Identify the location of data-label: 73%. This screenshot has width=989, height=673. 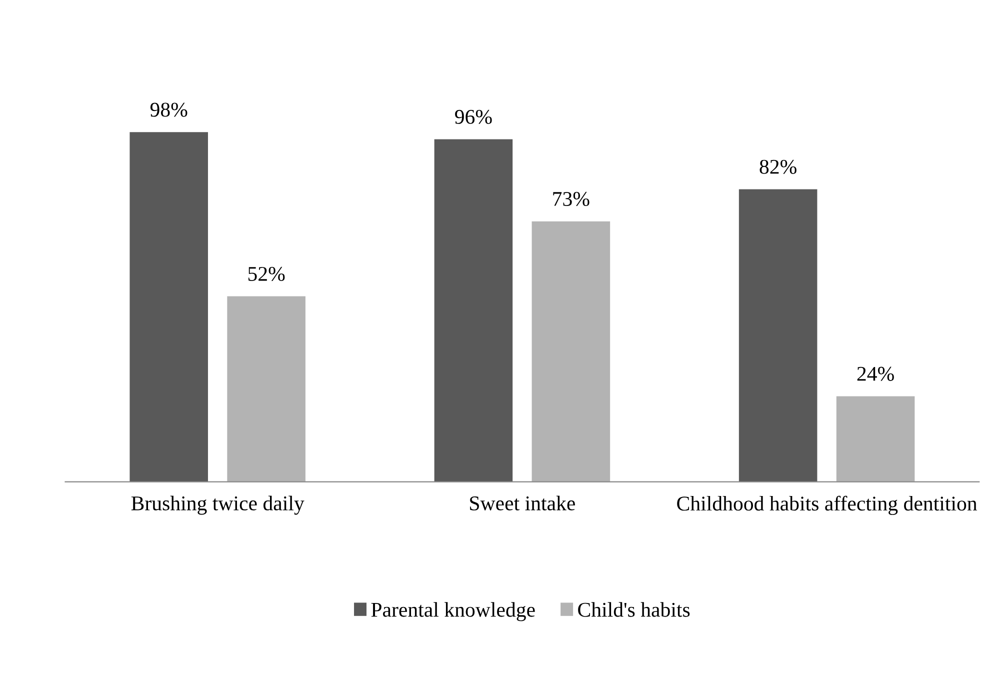
(571, 199).